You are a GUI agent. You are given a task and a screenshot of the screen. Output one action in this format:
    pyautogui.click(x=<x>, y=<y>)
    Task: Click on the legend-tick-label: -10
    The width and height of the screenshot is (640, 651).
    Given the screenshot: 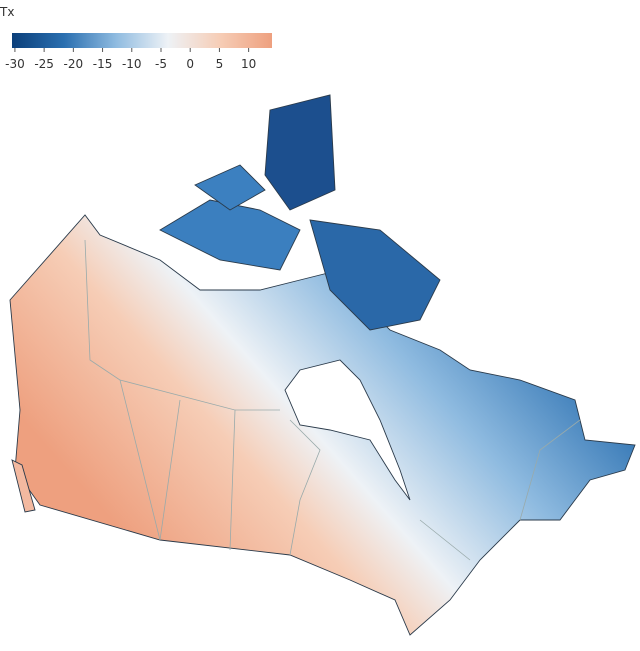 What is the action you would take?
    pyautogui.click(x=132, y=64)
    